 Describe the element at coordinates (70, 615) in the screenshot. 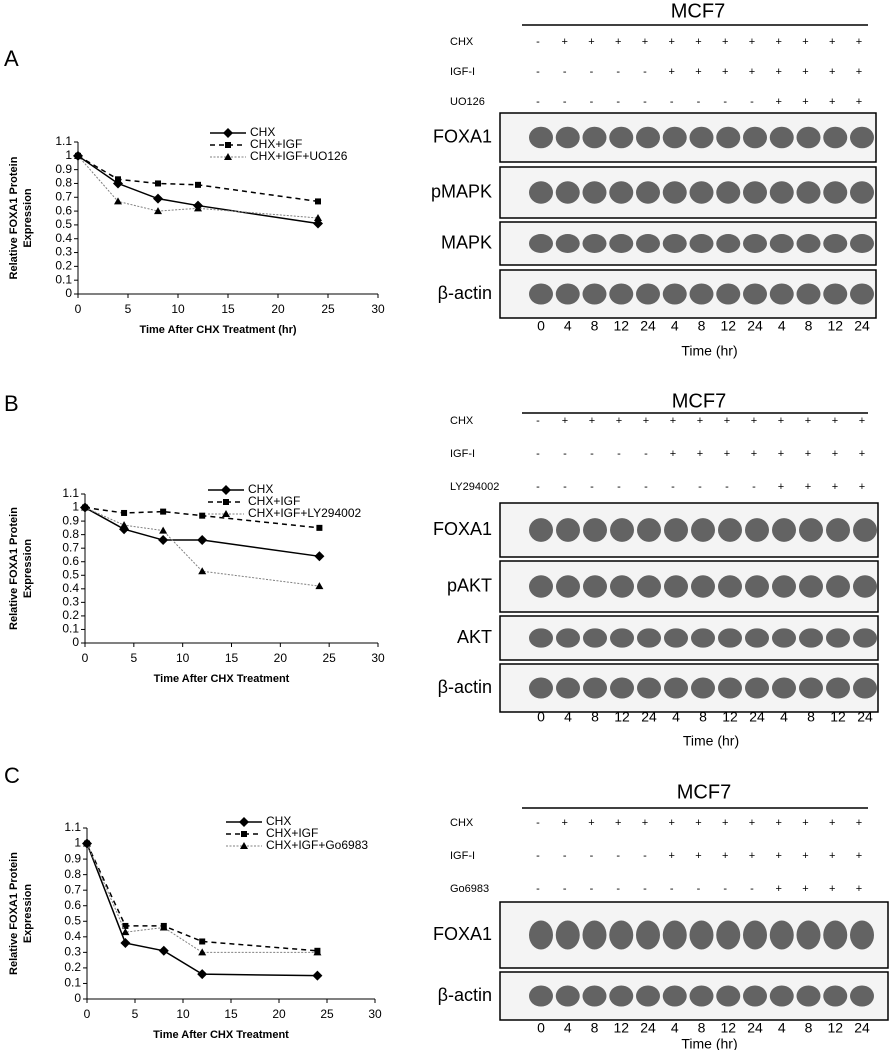

I see `y-tick-label: 0.2` at that location.